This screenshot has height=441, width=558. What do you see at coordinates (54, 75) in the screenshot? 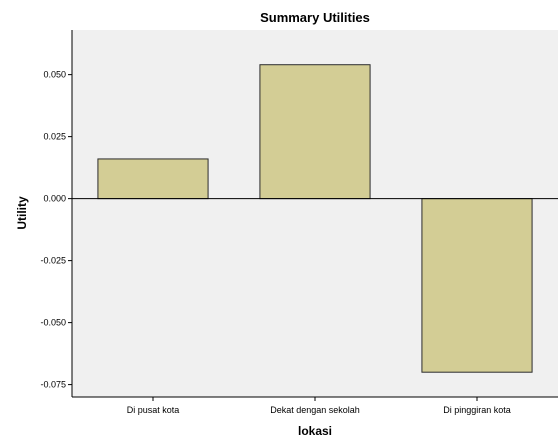
I see `y-tick-label: 0.050` at bounding box center [54, 75].